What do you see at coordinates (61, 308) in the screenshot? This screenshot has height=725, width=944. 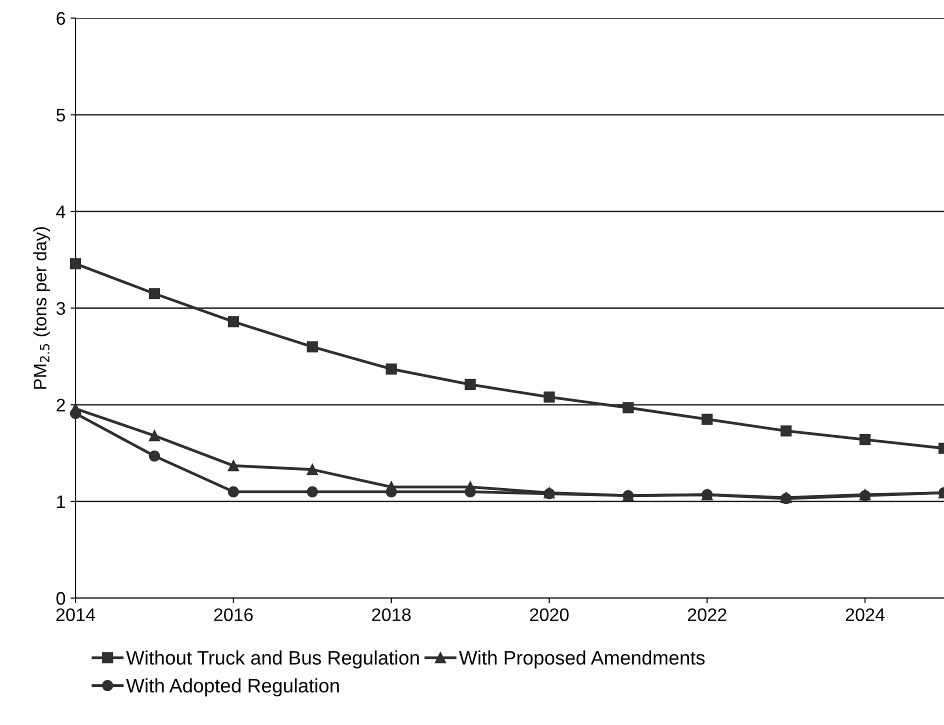 I see `y-tick-label: 3` at bounding box center [61, 308].